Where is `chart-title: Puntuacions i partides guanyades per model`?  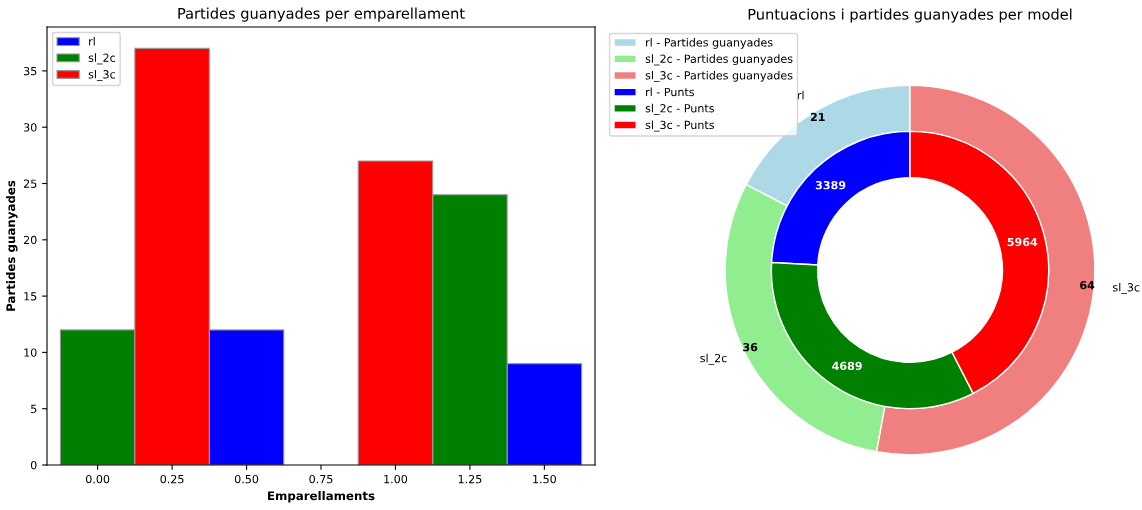
chart-title: Puntuacions i partides guanyades per model is located at coordinates (910, 15).